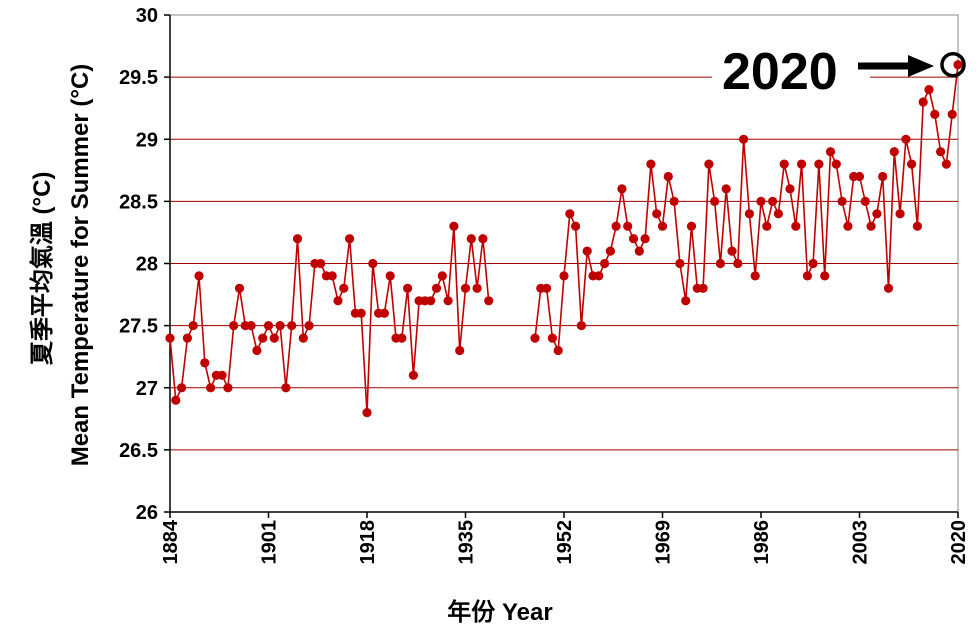  What do you see at coordinates (147, 16) in the screenshot?
I see `y-tick-label: 30` at bounding box center [147, 16].